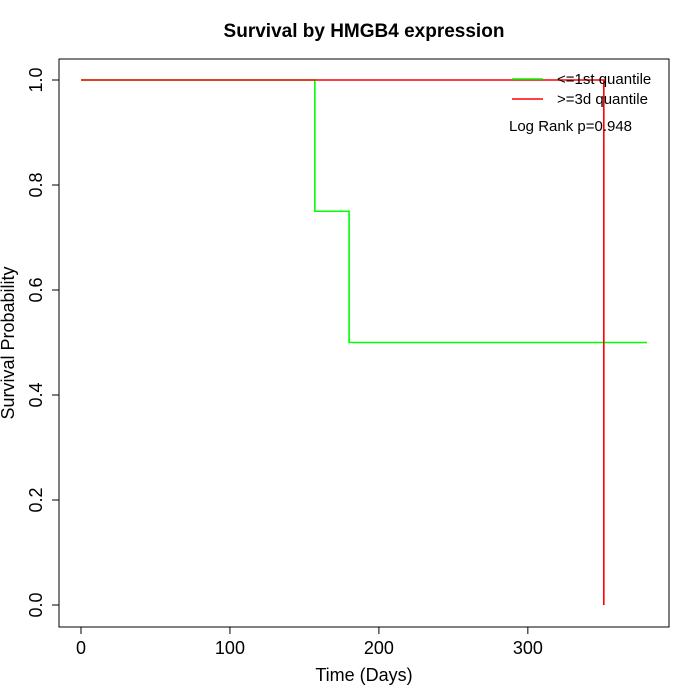 Image resolution: width=700 pixels, height=700 pixels. What do you see at coordinates (379, 648) in the screenshot?
I see `x-tick-label: 200` at bounding box center [379, 648].